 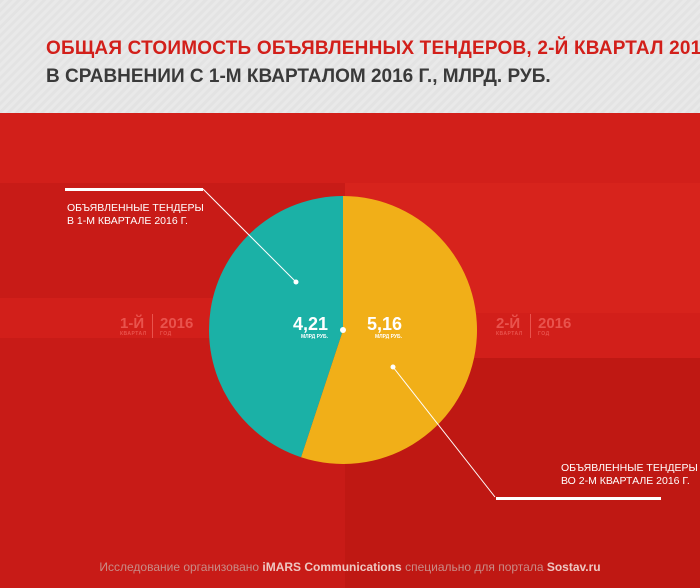 What do you see at coordinates (310, 327) in the screenshot?
I see `q1-value-label: 4,21 МЛРД РУБ.` at bounding box center [310, 327].